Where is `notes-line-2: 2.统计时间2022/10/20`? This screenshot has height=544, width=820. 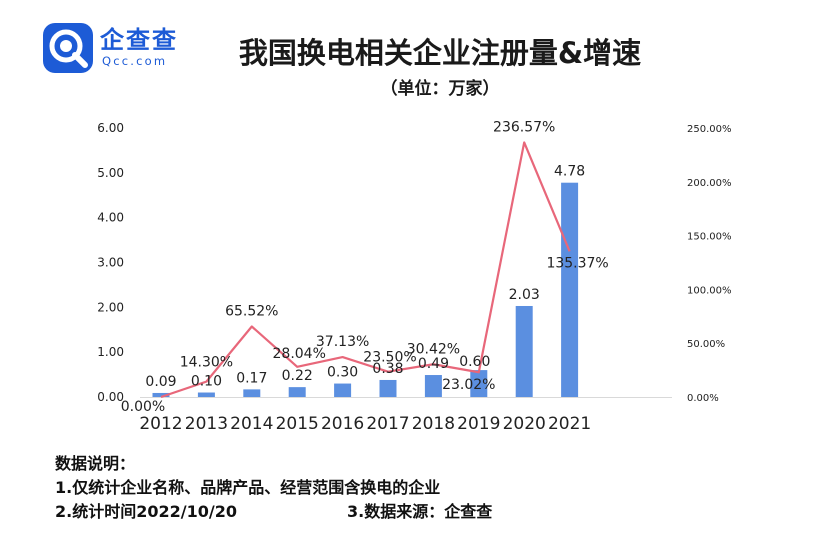 notes-line-2: 2.统计时间2022/10/20 is located at coordinates (146, 511).